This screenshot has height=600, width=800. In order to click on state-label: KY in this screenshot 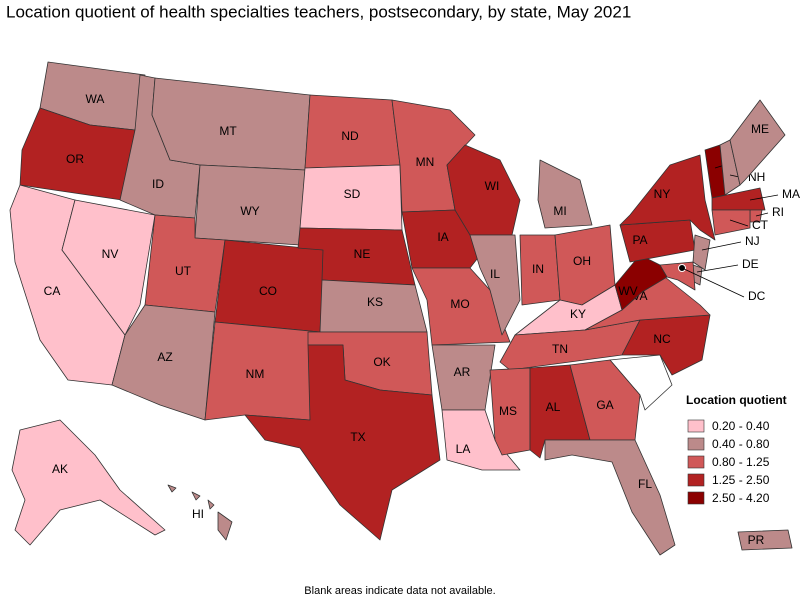, I will do `click(578, 314)`.